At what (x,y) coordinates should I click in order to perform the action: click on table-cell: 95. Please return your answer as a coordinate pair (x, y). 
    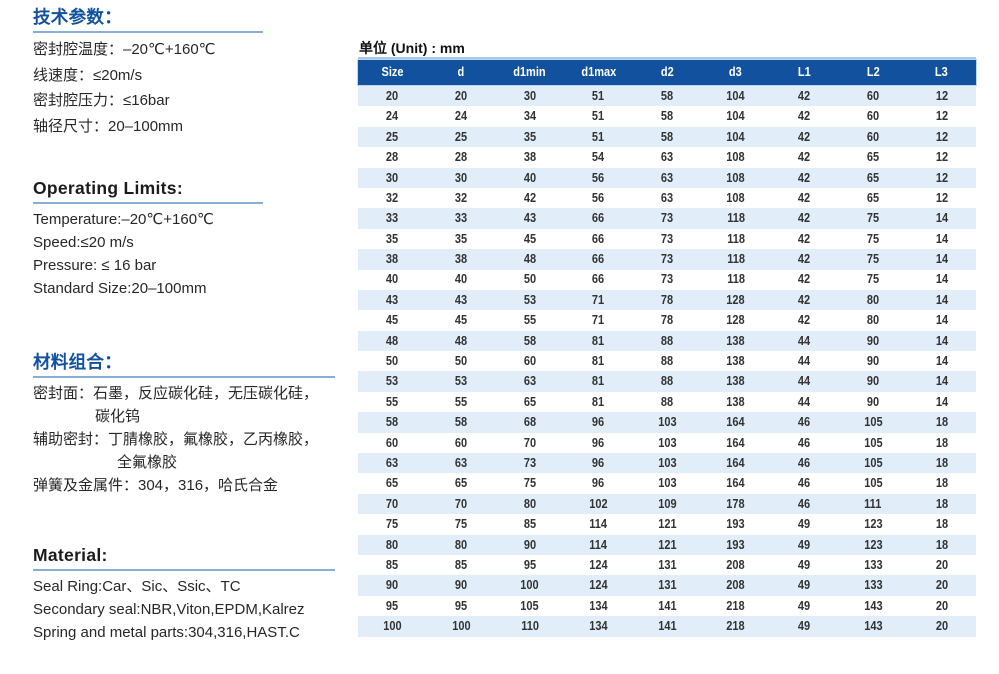
    Looking at the image, I should click on (529, 564).